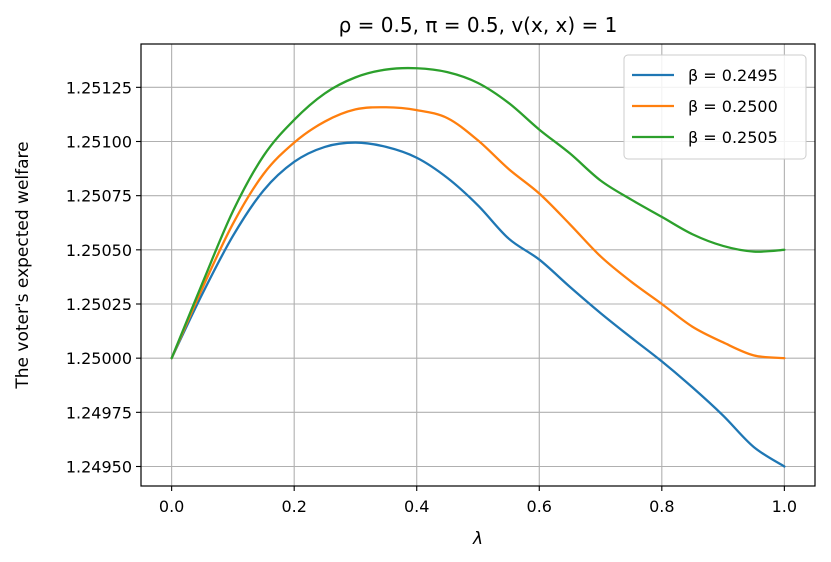  Describe the element at coordinates (99, 412) in the screenshot. I see `y-tick-label: 1.24975` at that location.